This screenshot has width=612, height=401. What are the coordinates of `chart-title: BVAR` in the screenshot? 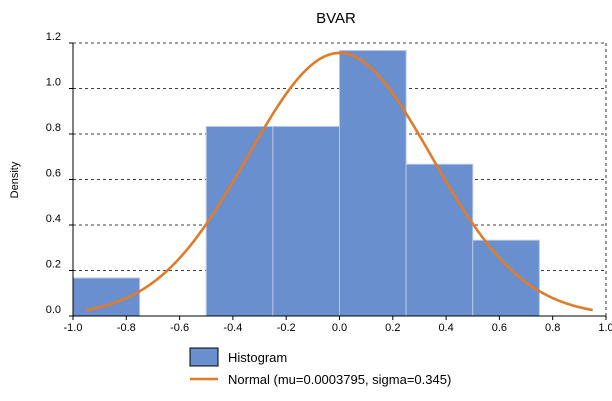 It's located at (336, 18).